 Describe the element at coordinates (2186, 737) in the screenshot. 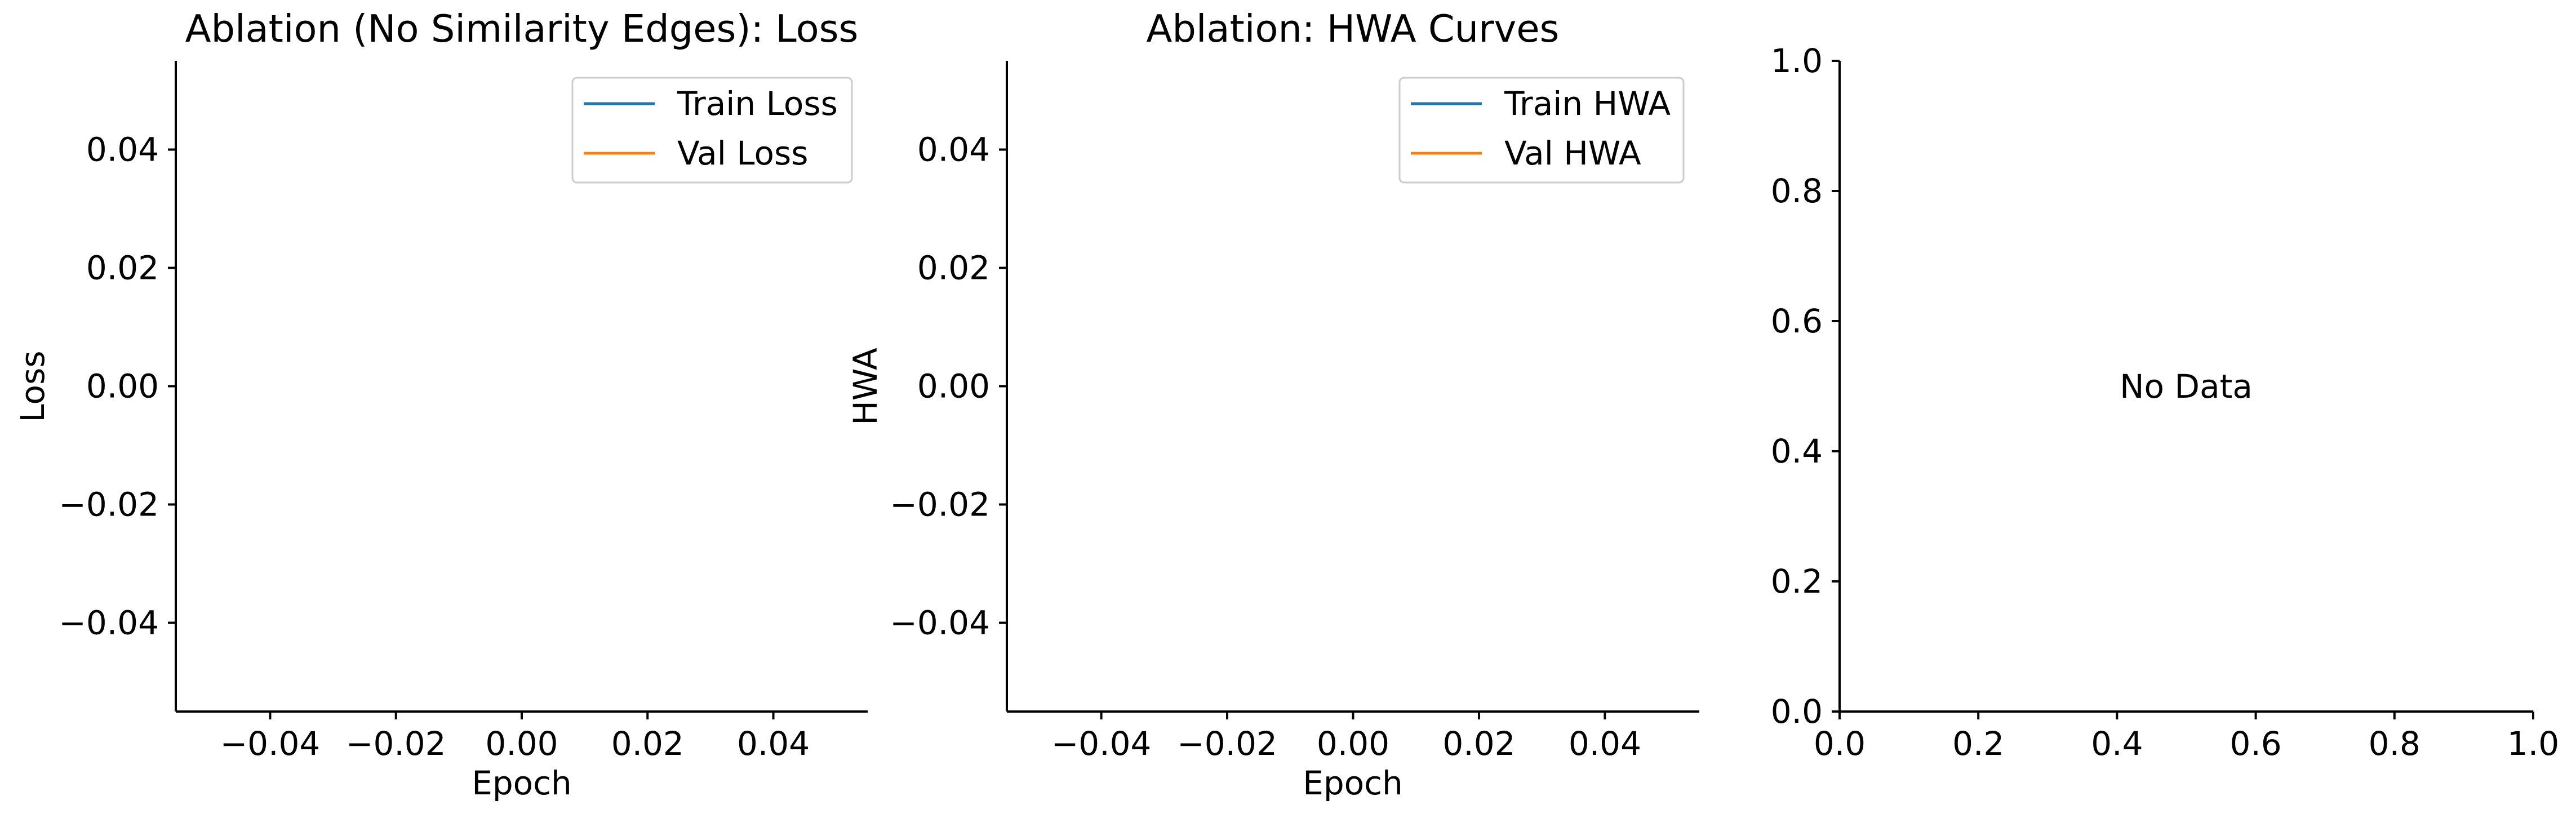

I see `empty-panel-x-ticks: 0.0 0.2 0.4 0.6 0.8 1.0` at that location.